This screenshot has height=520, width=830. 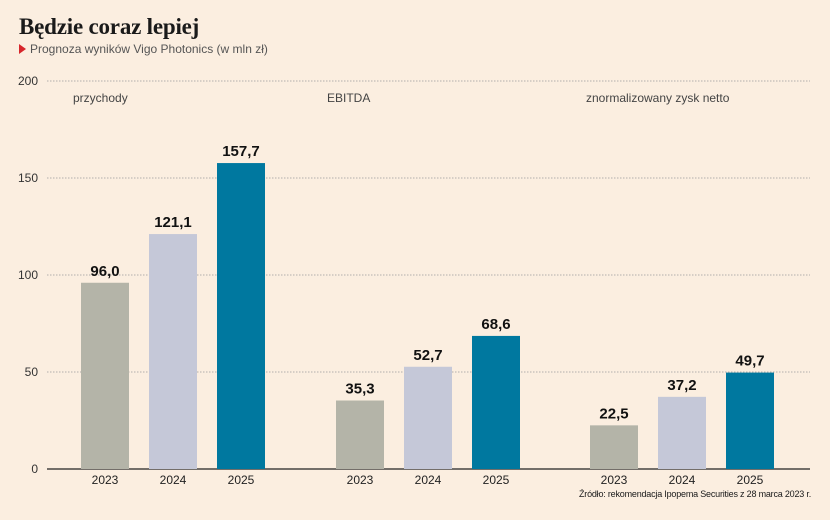 I want to click on chart-title: Będzie coraz lepiej, so click(x=109, y=26).